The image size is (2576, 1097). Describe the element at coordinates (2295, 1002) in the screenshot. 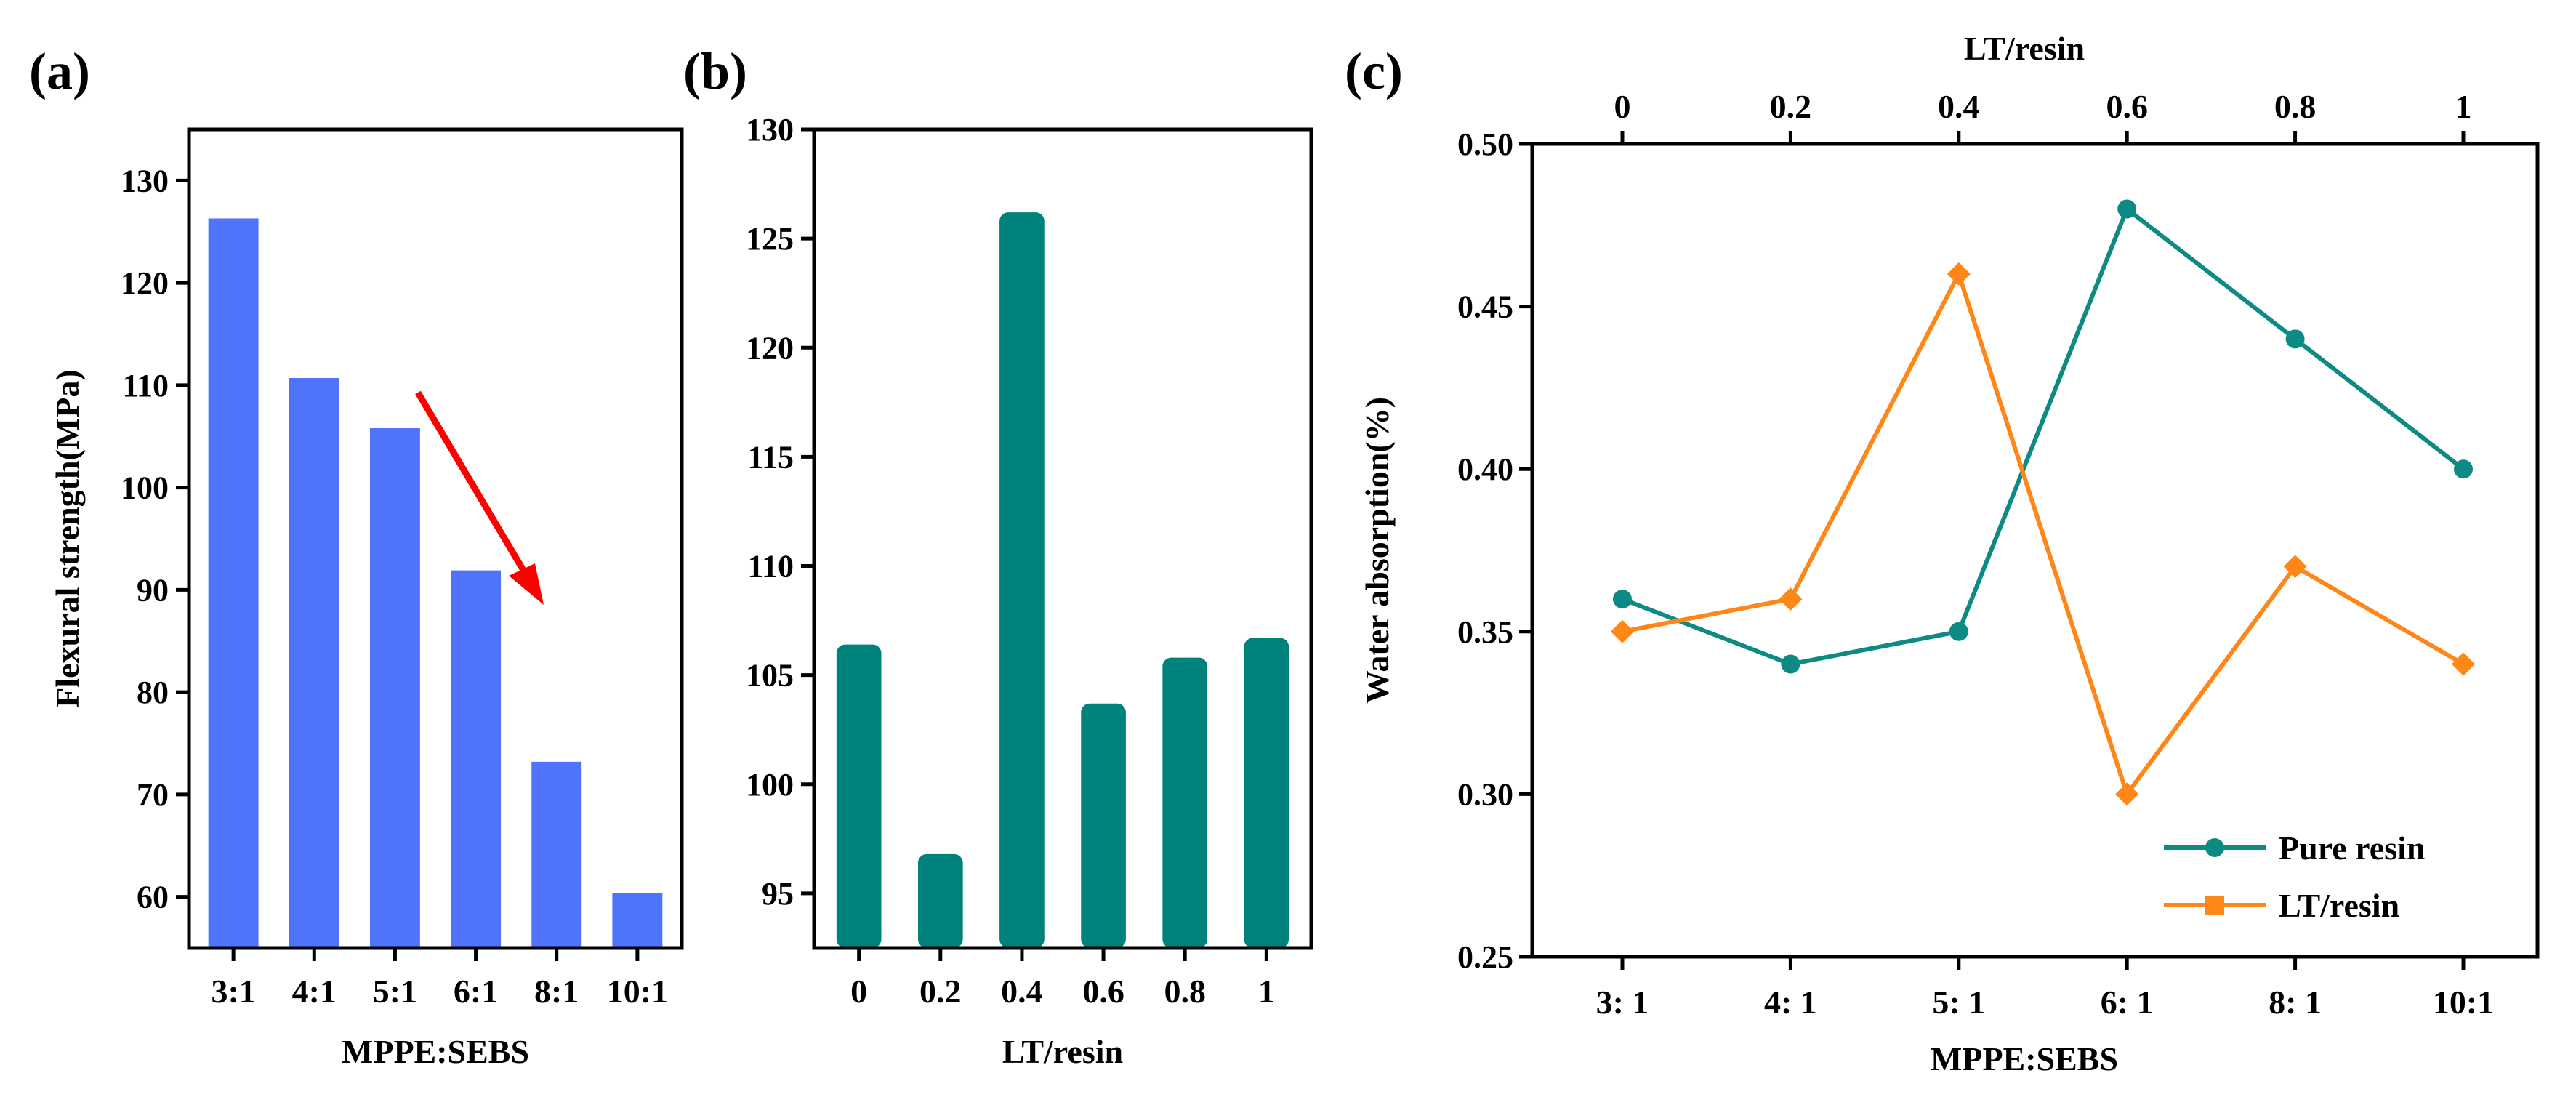

I see `x-tick-label: 8: 1` at that location.